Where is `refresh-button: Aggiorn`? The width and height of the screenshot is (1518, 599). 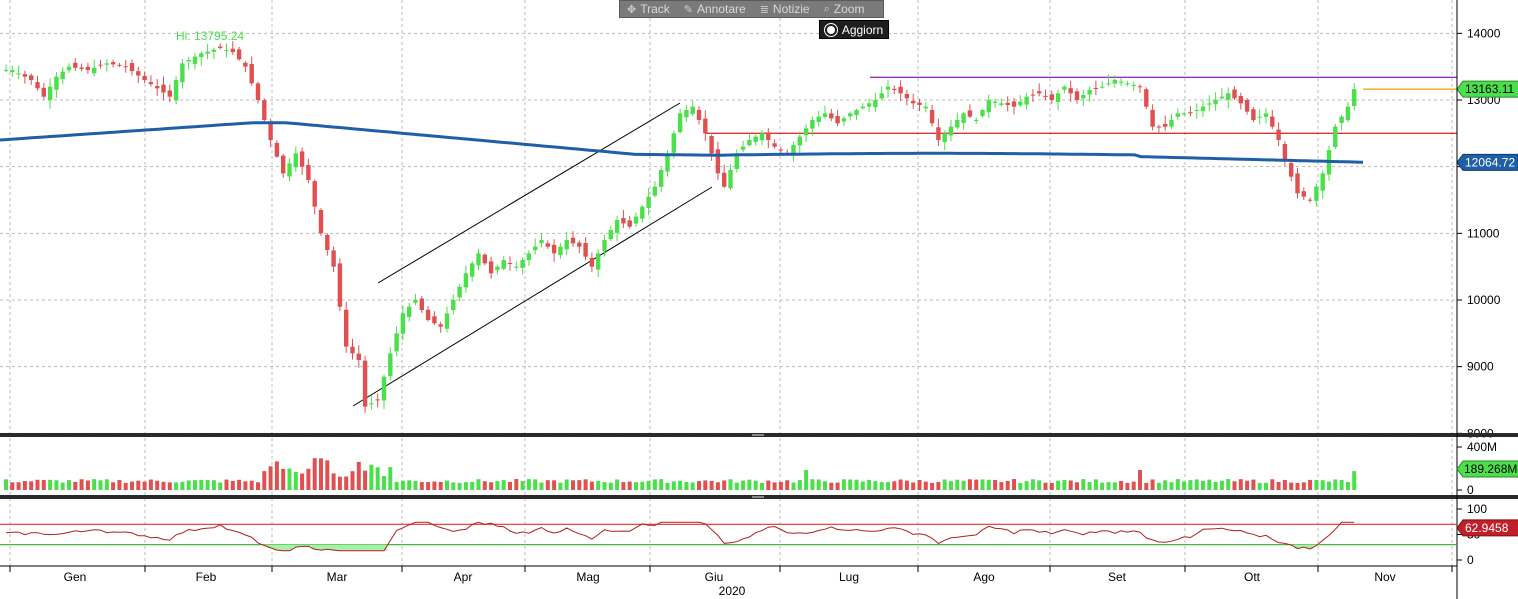
refresh-button: Aggiorn is located at coordinates (854, 29).